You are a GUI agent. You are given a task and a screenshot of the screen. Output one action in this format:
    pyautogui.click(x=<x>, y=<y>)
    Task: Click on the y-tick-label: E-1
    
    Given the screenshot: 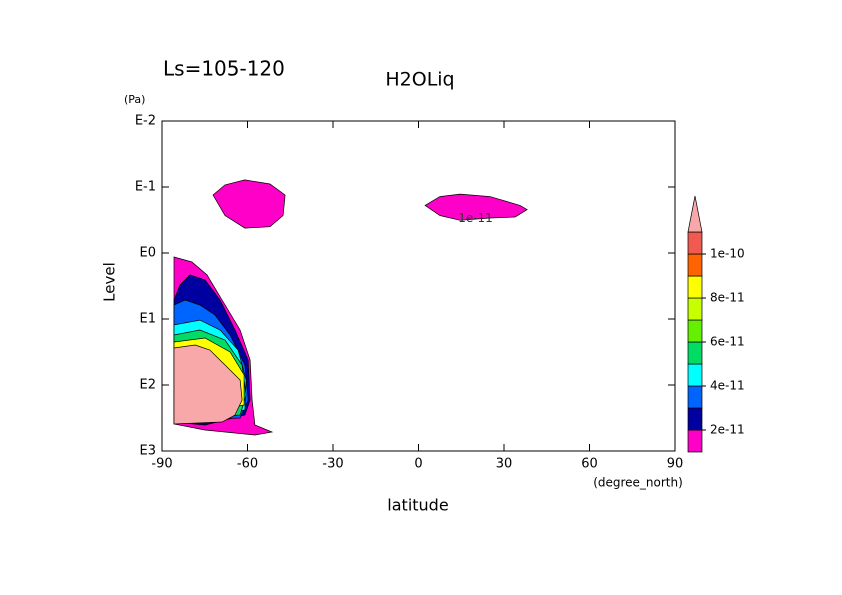 What is the action you would take?
    pyautogui.click(x=145, y=187)
    